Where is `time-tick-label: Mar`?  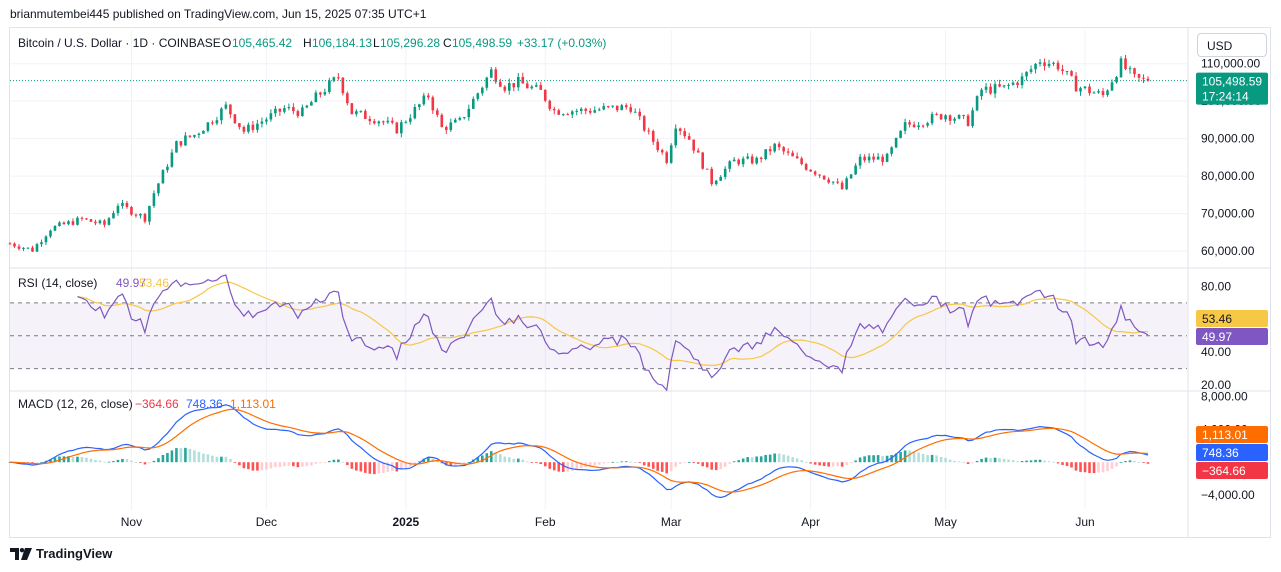 time-tick-label: Mar is located at coordinates (671, 522).